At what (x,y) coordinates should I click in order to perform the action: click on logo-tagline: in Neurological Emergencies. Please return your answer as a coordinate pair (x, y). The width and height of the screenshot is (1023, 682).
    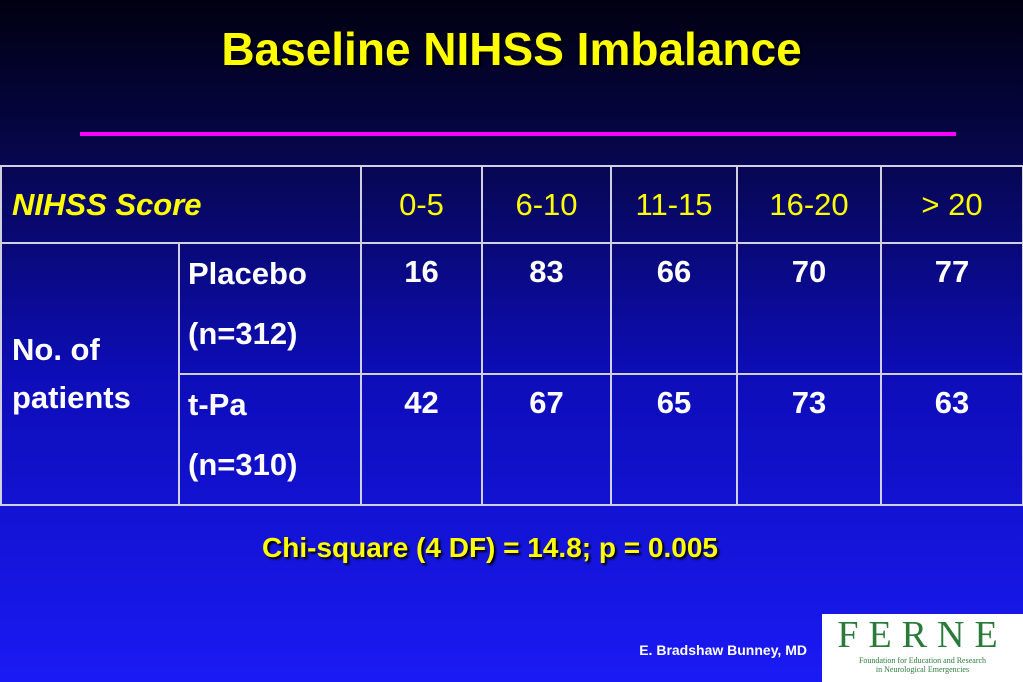
    Looking at the image, I should click on (922, 669).